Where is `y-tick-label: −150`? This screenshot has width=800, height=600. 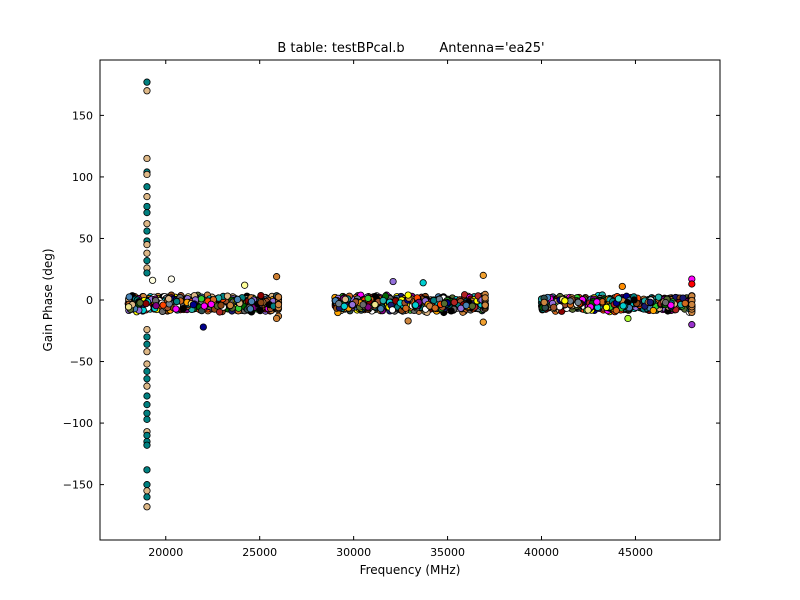
y-tick-label: −150 is located at coordinates (78, 485).